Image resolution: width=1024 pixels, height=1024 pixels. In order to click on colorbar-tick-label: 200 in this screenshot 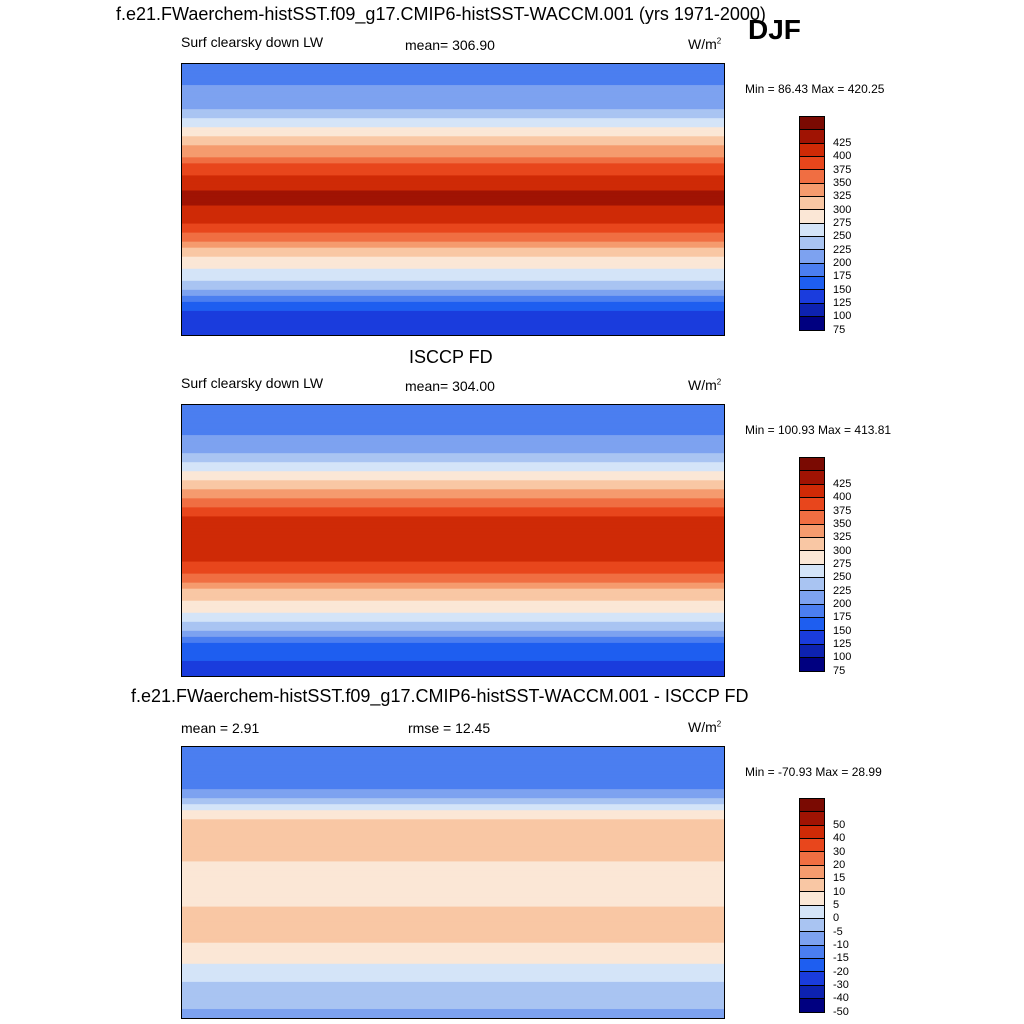, I will do `click(842, 263)`.